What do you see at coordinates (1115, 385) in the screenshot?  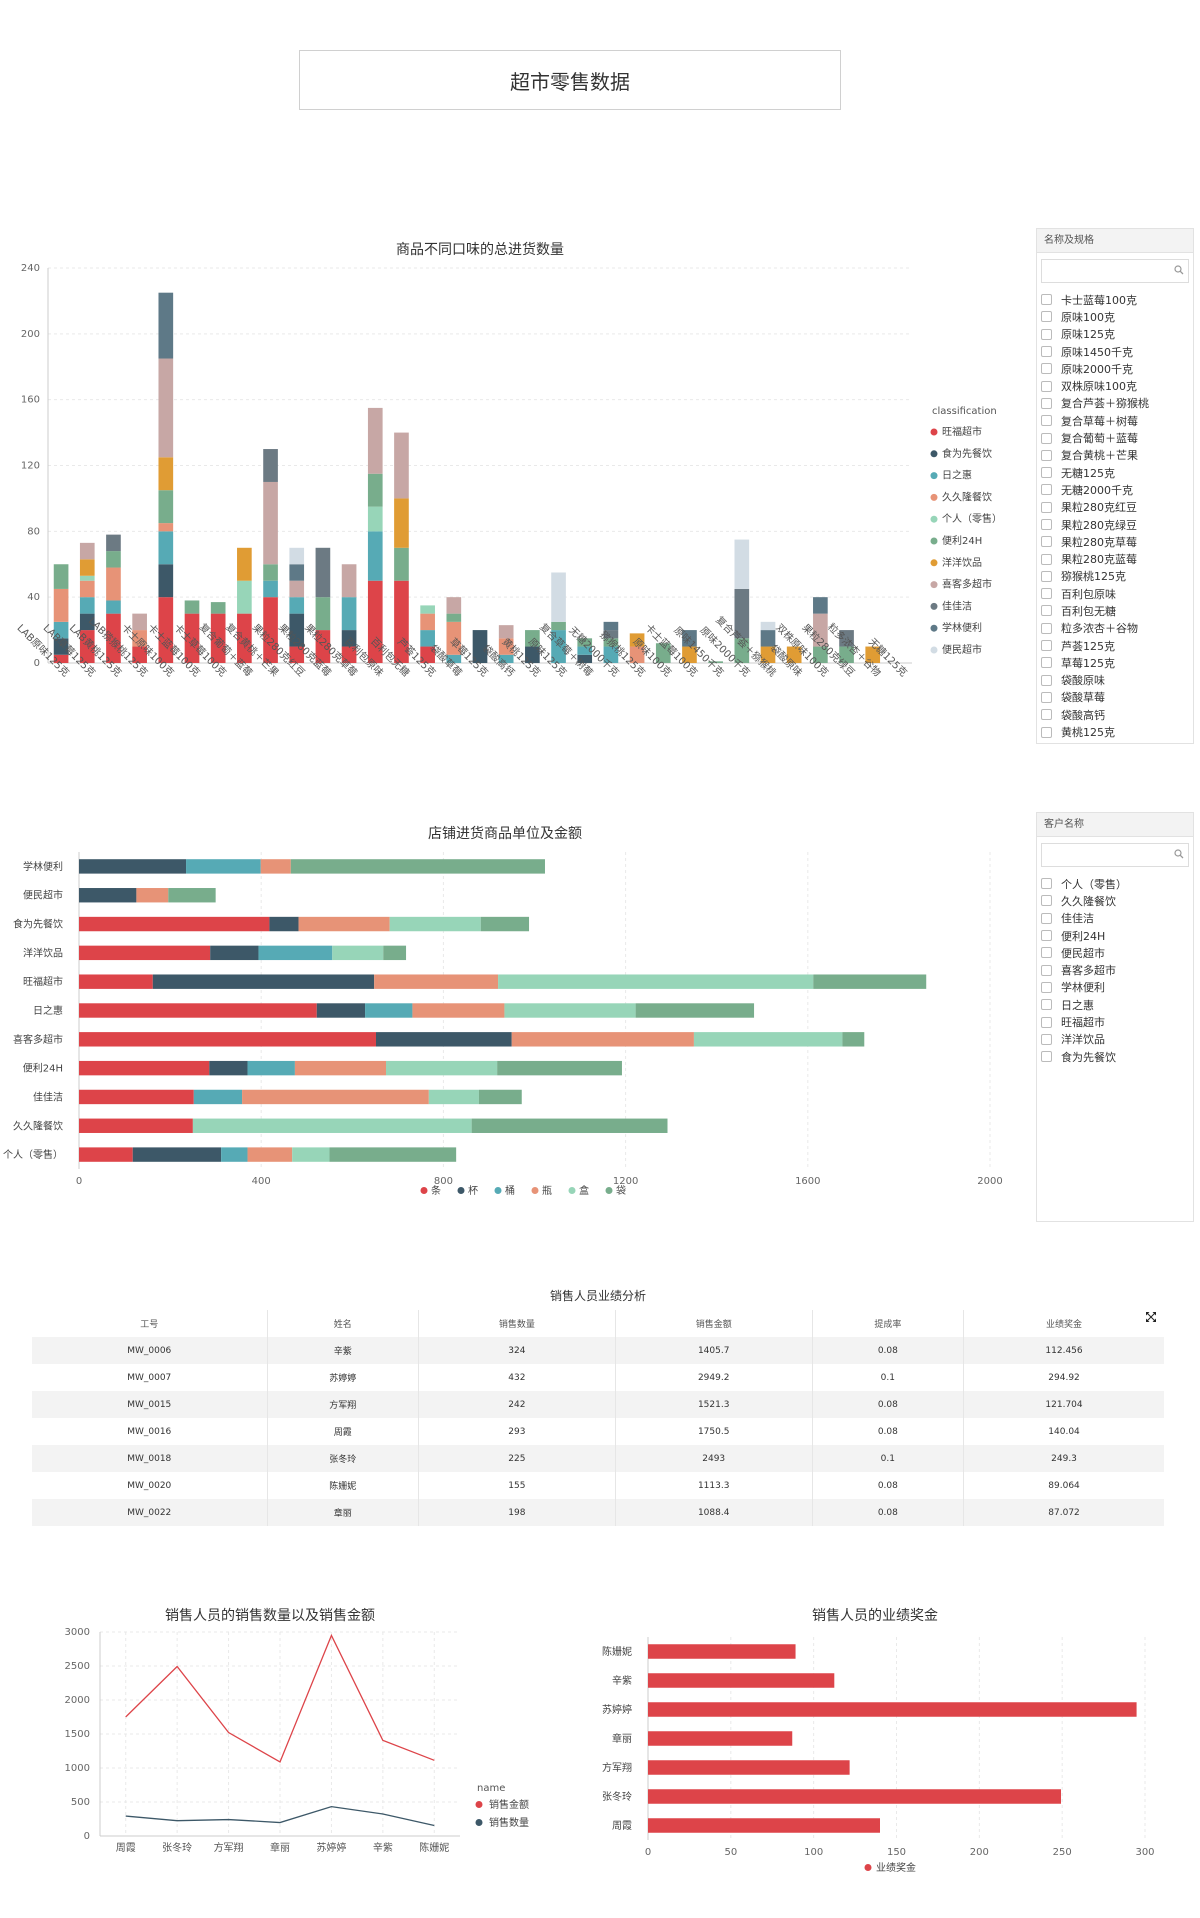 I see `filter-option: 双株原味100克` at bounding box center [1115, 385].